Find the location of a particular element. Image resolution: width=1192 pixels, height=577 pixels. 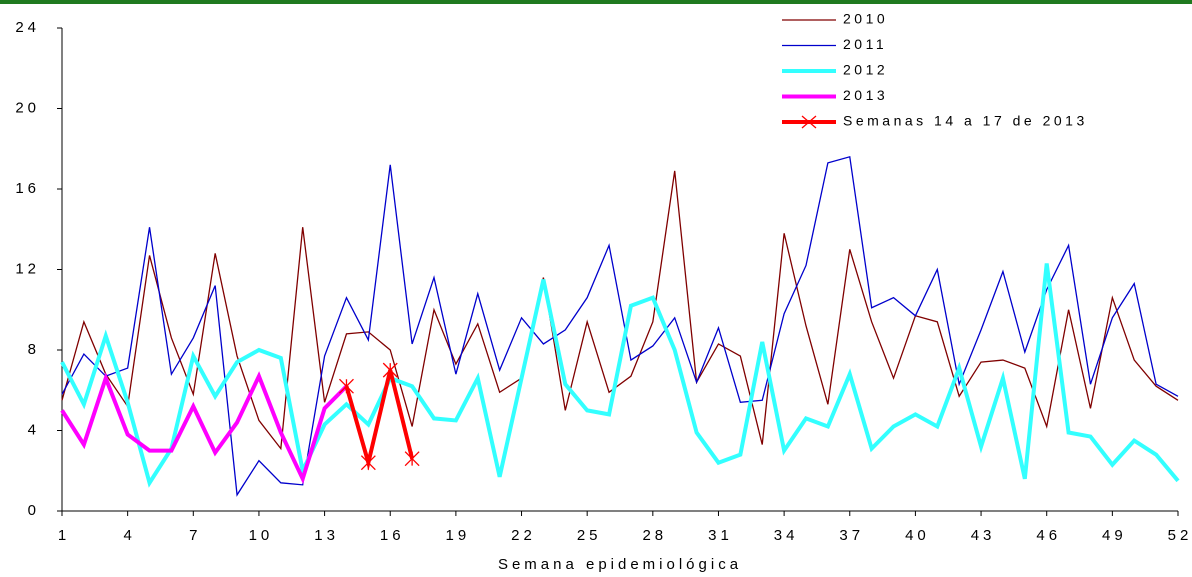

x-tick-label: 52 is located at coordinates (1180, 535).